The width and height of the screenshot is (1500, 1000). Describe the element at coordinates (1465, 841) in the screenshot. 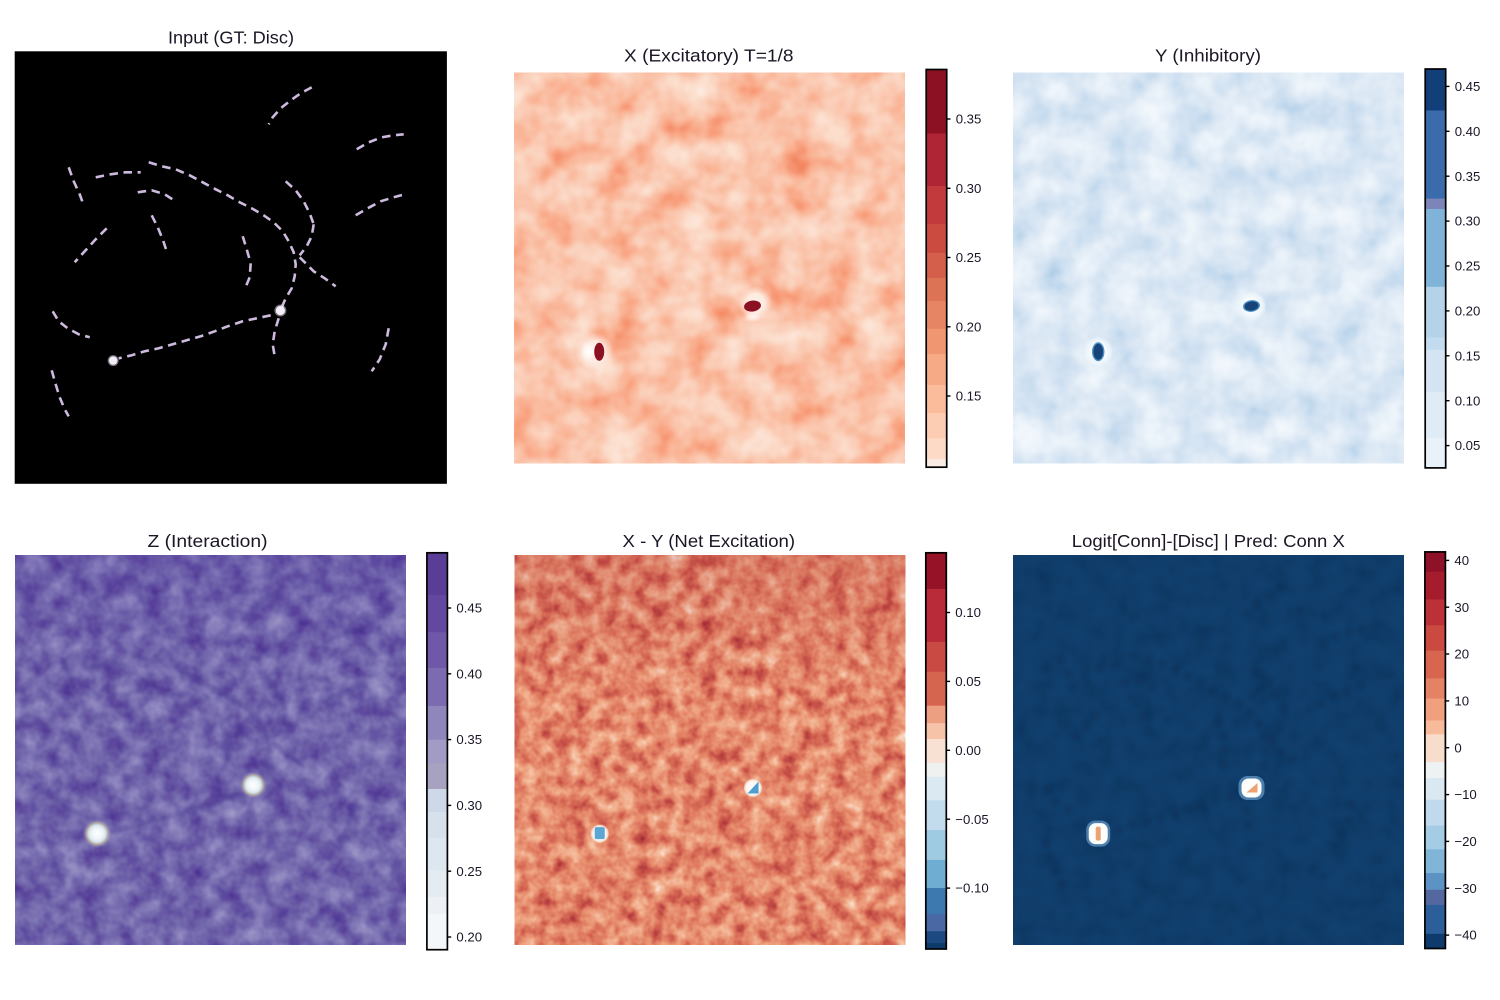

I see `svg-text: −20` at that location.